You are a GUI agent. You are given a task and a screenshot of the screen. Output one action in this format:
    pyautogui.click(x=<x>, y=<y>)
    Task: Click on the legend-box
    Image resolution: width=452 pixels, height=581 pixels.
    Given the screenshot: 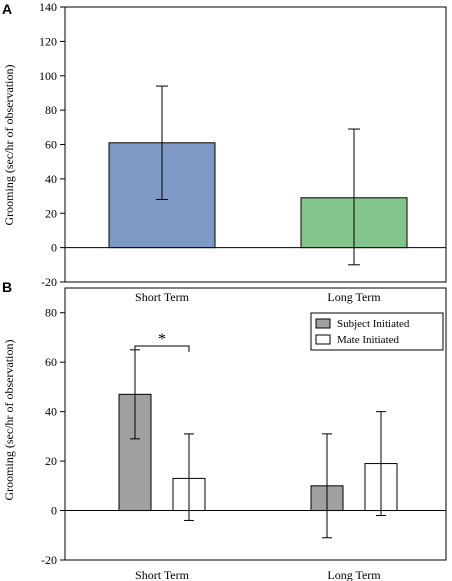 What is the action you would take?
    pyautogui.click(x=377, y=331)
    